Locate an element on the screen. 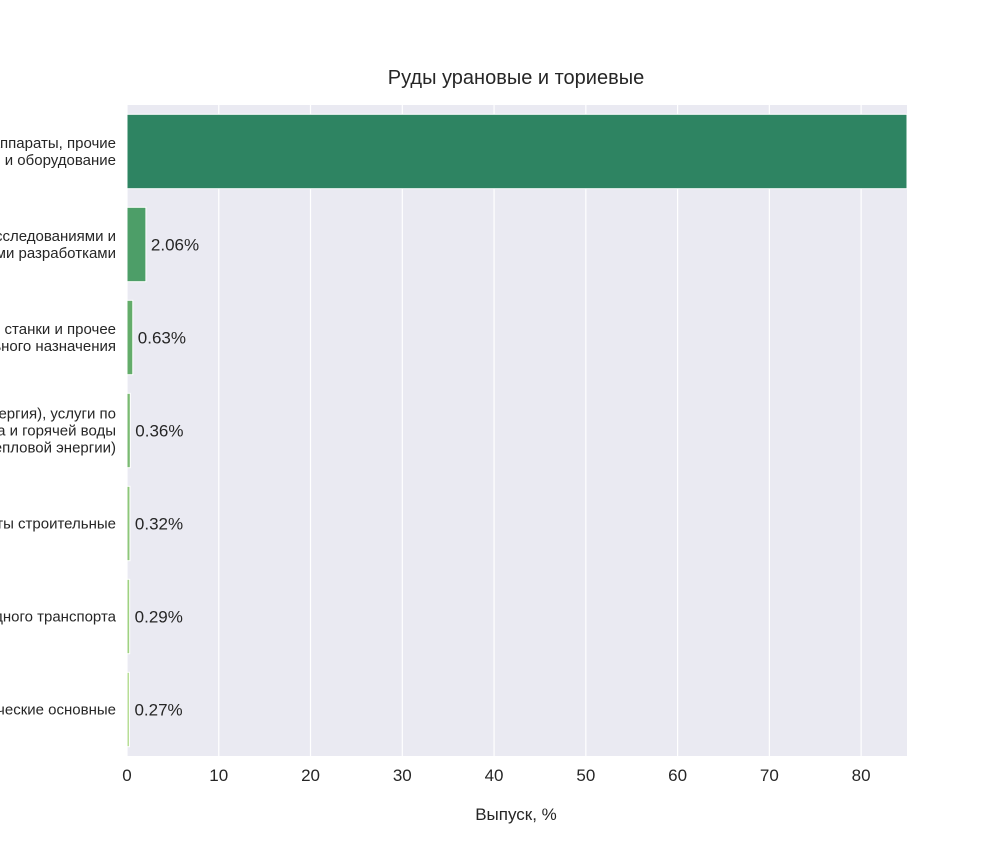  bar-value-label: 0.29% is located at coordinates (159, 617).